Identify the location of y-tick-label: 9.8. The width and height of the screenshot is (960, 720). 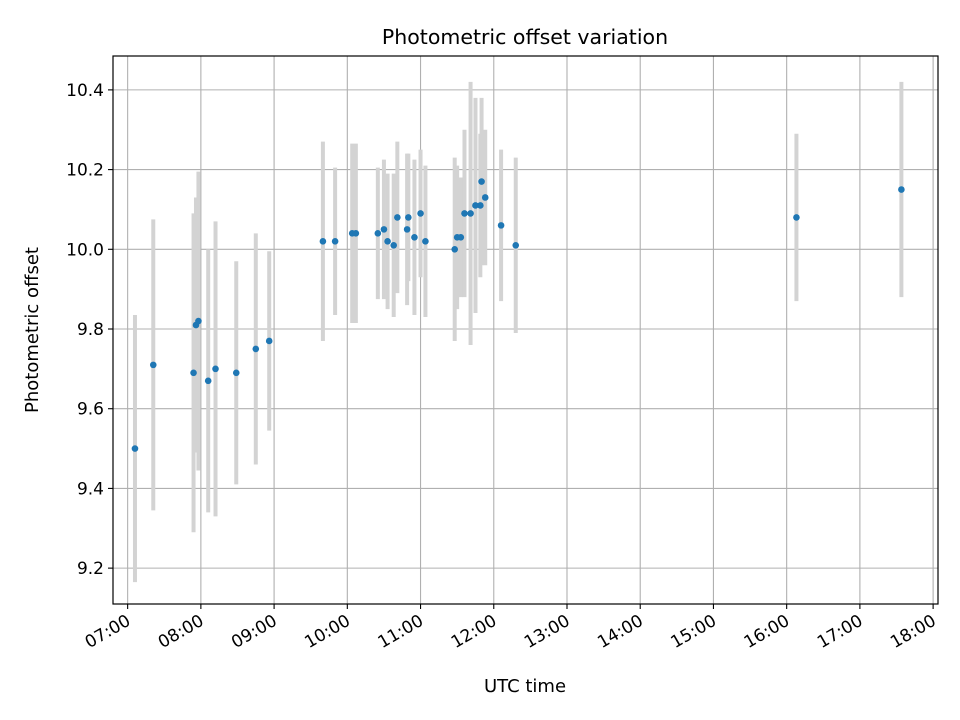
(90, 330).